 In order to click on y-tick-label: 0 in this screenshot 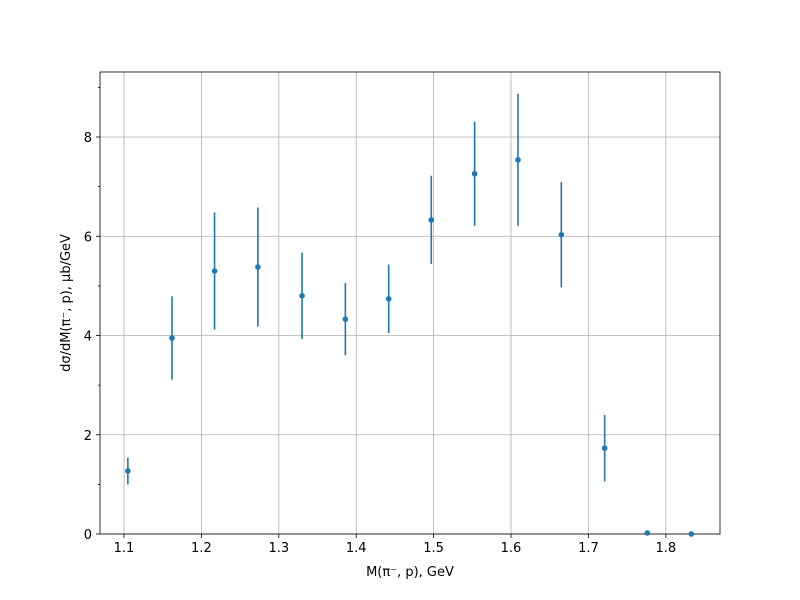, I will do `click(88, 535)`.